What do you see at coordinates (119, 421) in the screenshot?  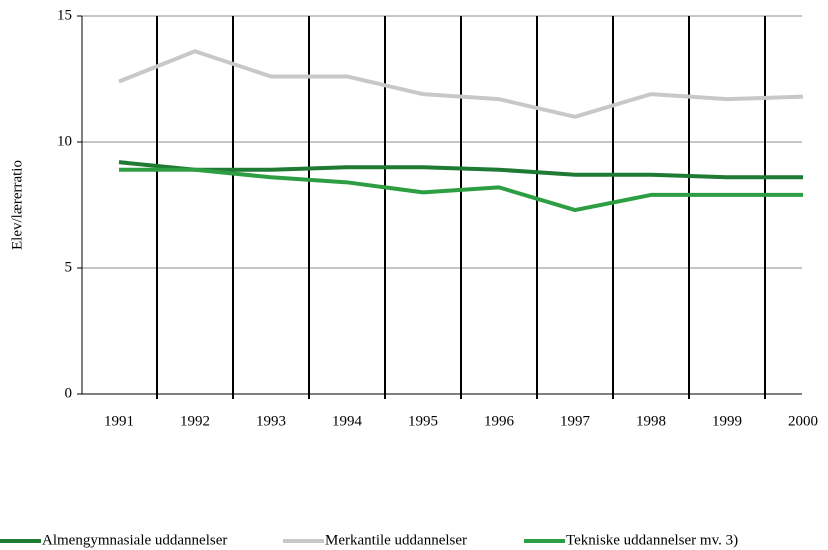 I see `x-tick-label: 1991` at bounding box center [119, 421].